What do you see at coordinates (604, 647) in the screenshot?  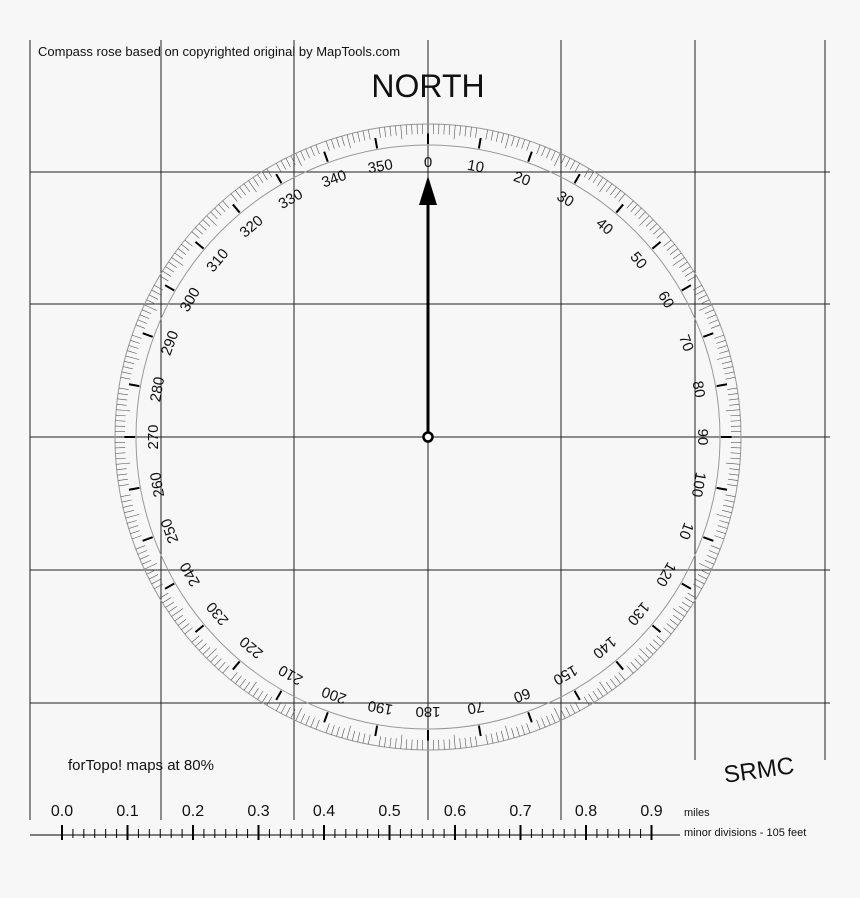 I see `dial-label: 140` at bounding box center [604, 647].